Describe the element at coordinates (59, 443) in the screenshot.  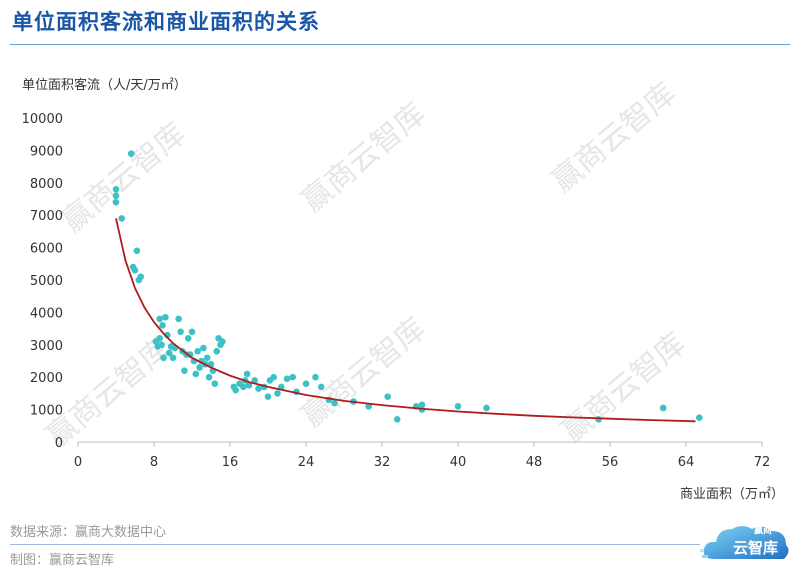
I see `y-tick-label: 0` at that location.